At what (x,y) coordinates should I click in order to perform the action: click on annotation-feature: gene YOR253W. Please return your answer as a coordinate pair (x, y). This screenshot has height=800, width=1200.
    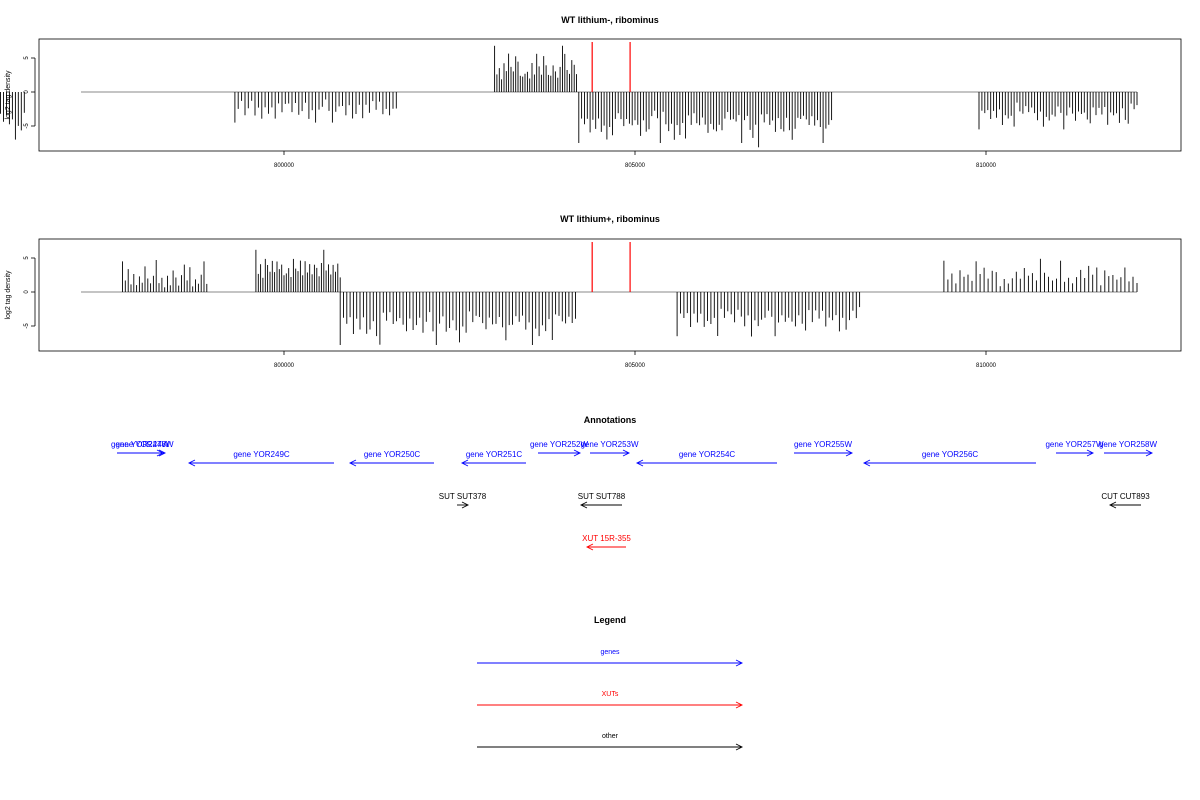
    Looking at the image, I should click on (609, 448).